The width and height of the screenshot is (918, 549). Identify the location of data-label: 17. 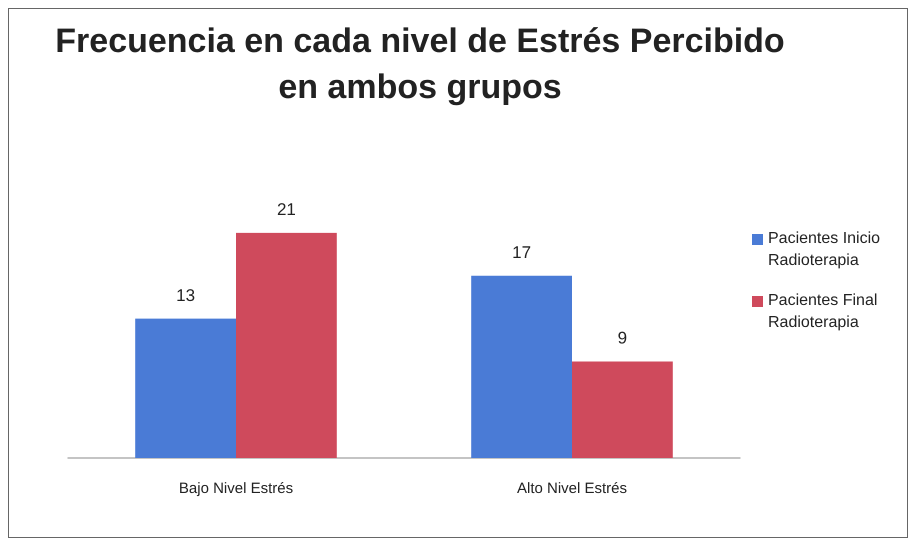
(522, 252).